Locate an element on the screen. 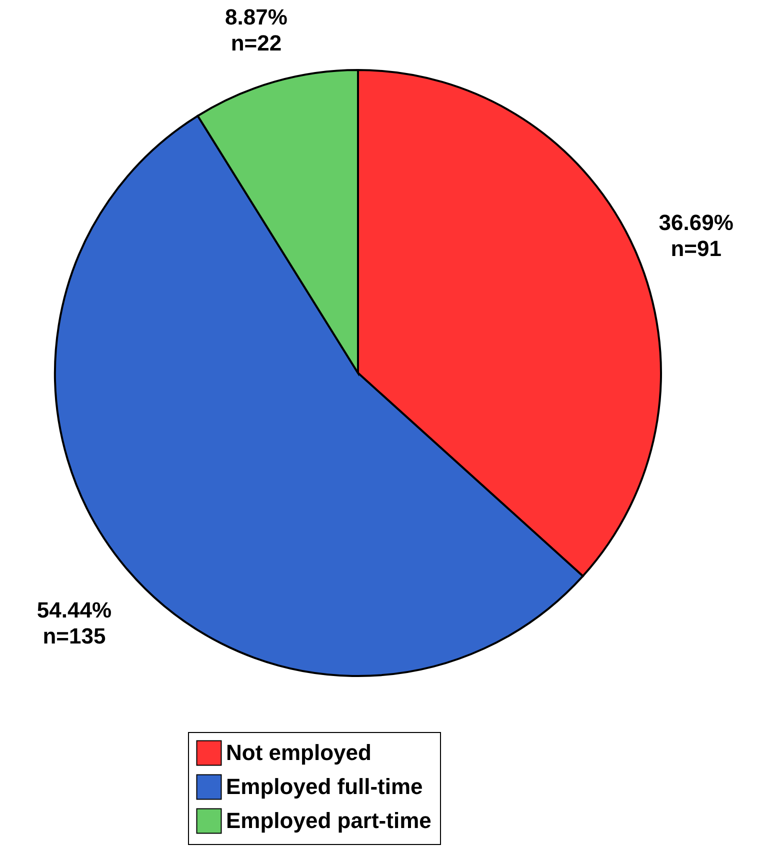  legend-label: Employed full-time is located at coordinates (324, 786).